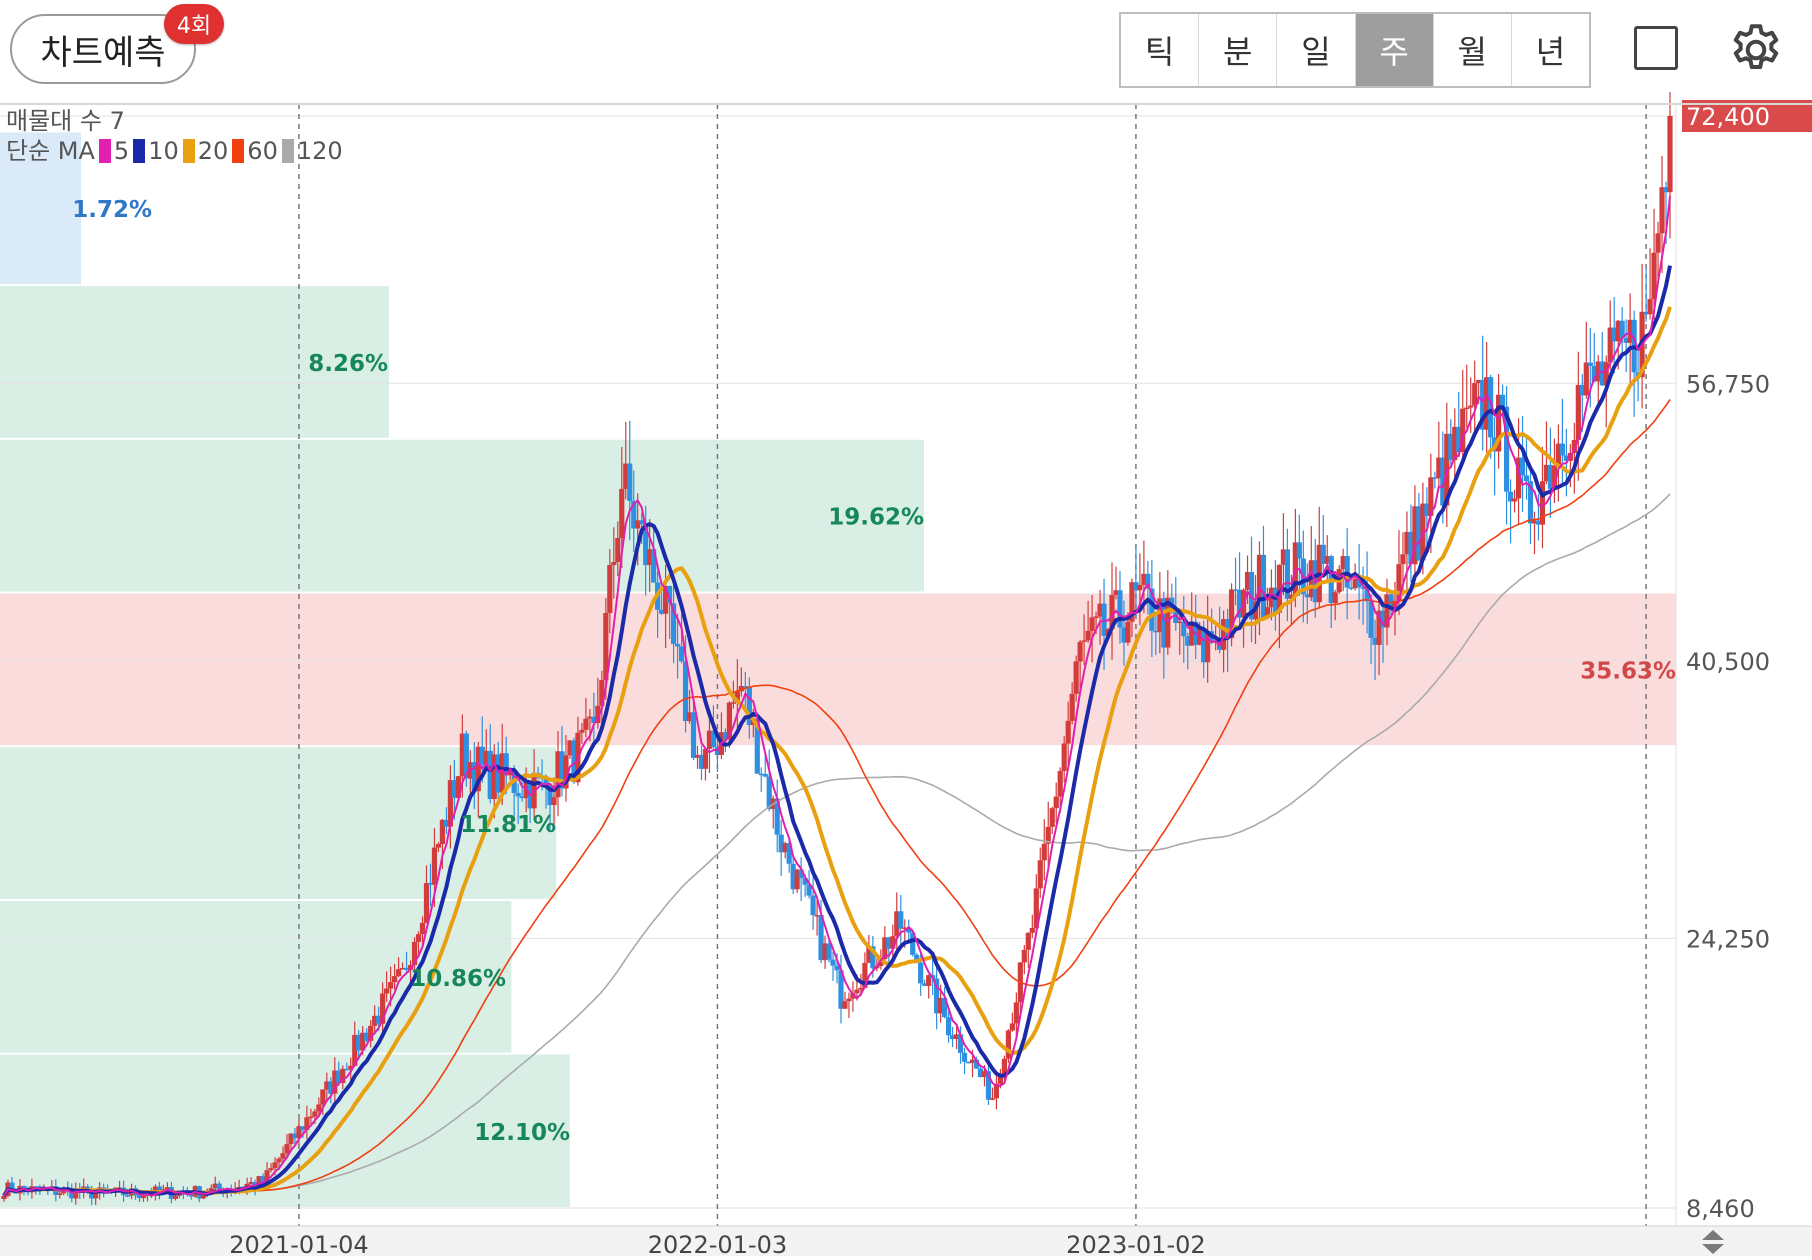 Image resolution: width=1812 pixels, height=1260 pixels. I want to click on scroll-handle-icon, so click(1713, 1242).